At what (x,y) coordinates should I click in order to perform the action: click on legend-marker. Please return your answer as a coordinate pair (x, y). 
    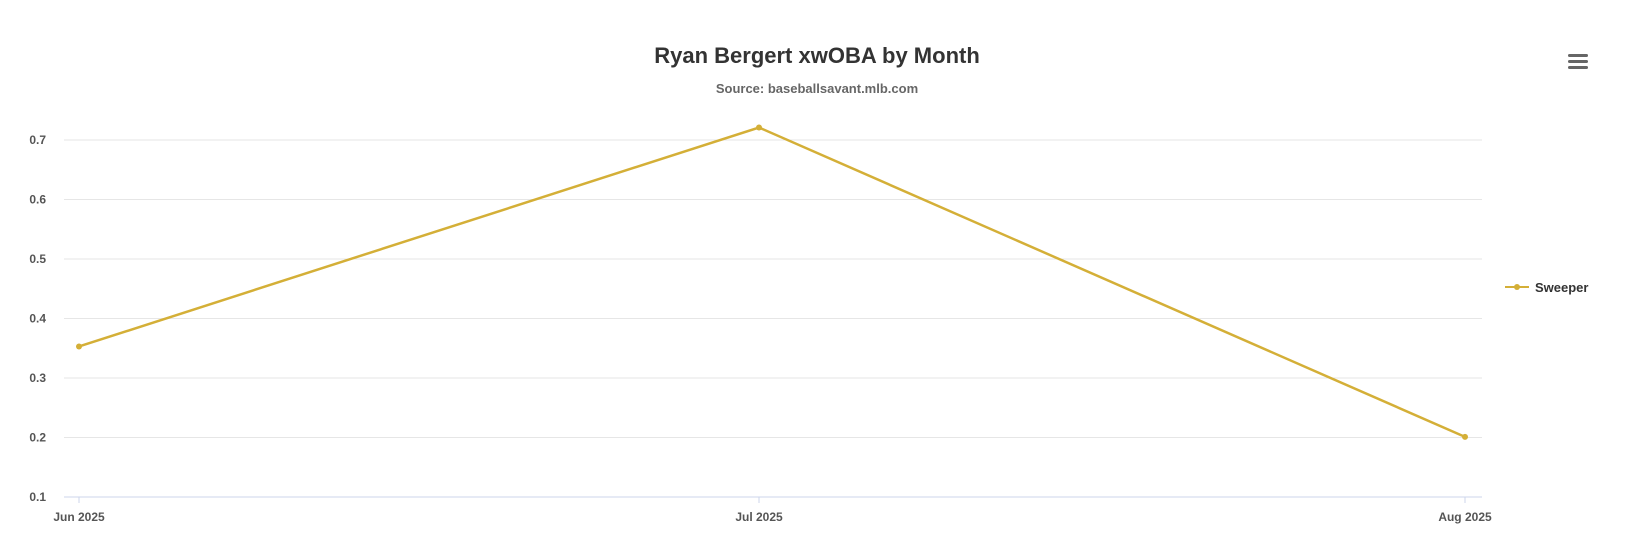
    Looking at the image, I should click on (1517, 287).